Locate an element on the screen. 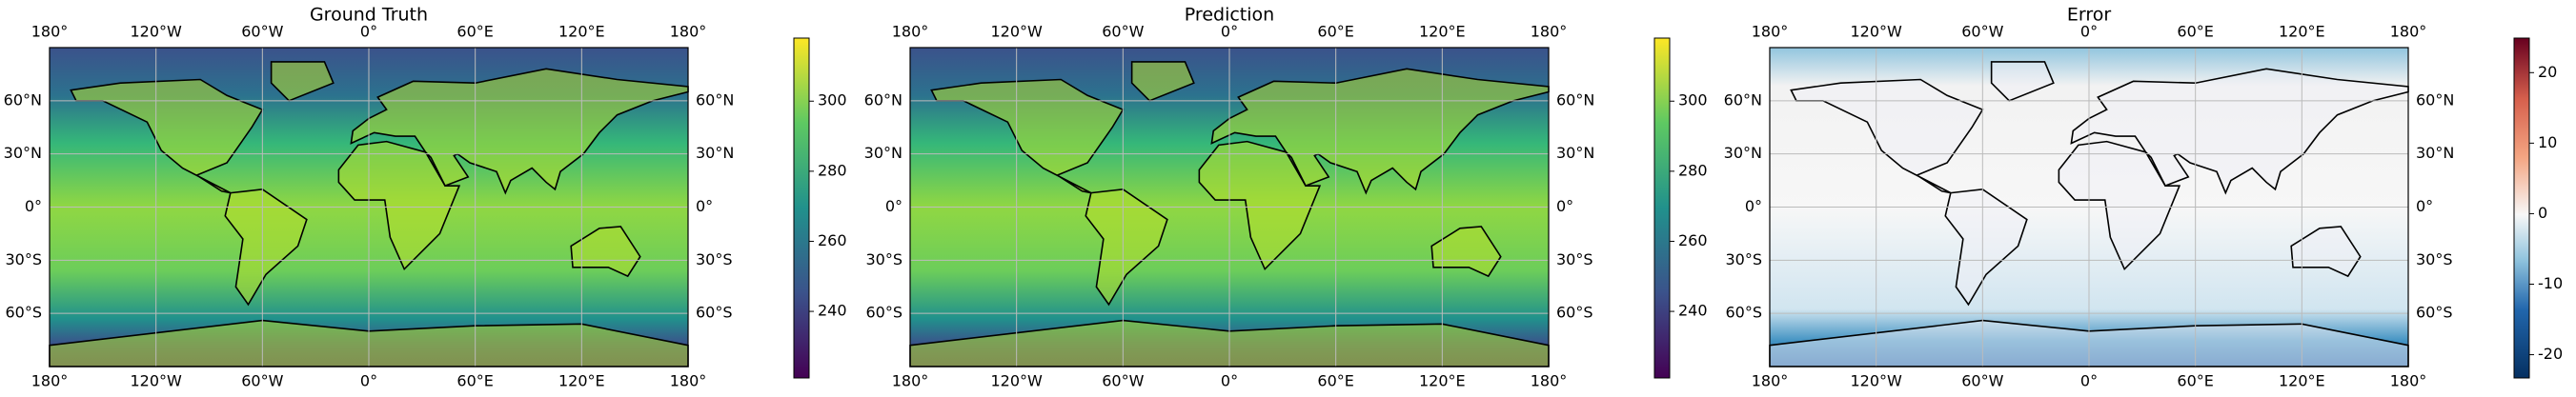  panel-title: Ground Truth is located at coordinates (369, 16).